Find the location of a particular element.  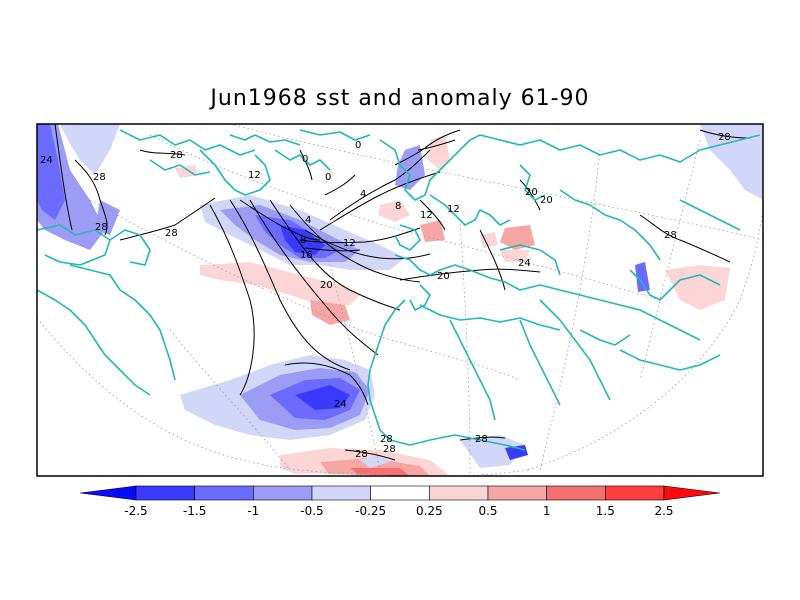

colorbar-tick-label: -0.5 is located at coordinates (311, 511).